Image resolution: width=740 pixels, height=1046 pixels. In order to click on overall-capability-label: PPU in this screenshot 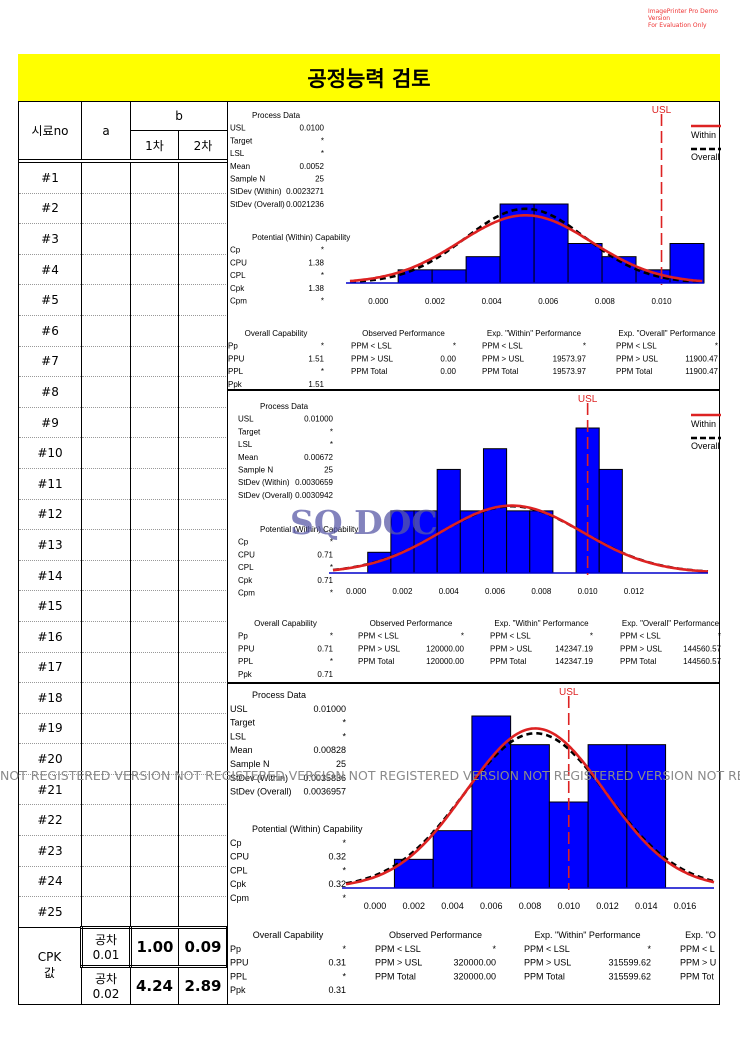, I will do `click(239, 963)`.